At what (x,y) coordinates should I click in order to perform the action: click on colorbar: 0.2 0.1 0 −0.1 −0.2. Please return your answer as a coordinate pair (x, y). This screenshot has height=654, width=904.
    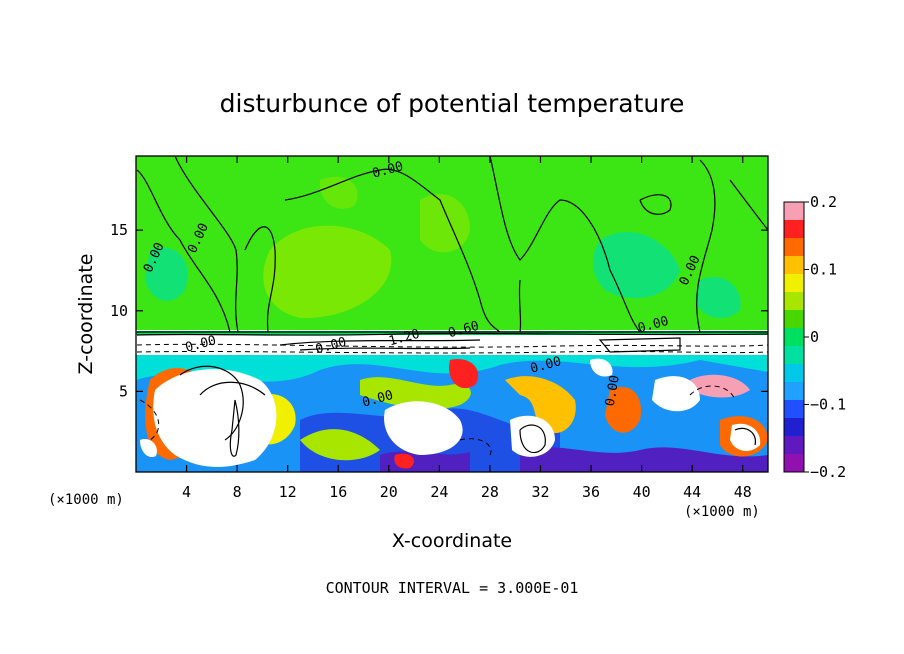
    Looking at the image, I should click on (814, 337).